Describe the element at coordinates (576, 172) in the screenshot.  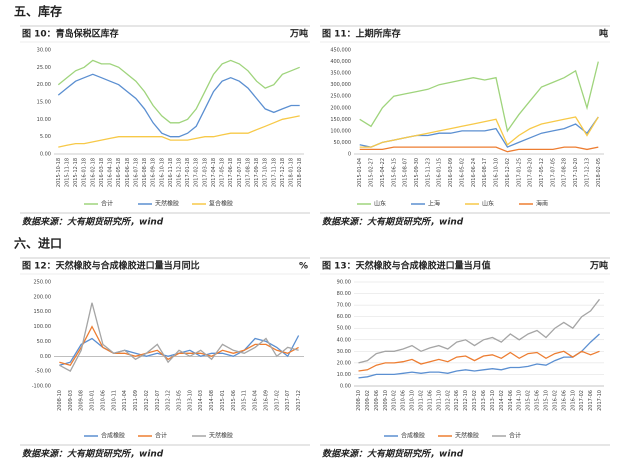
I see `x-tick-label: 2017-10-20` at that location.